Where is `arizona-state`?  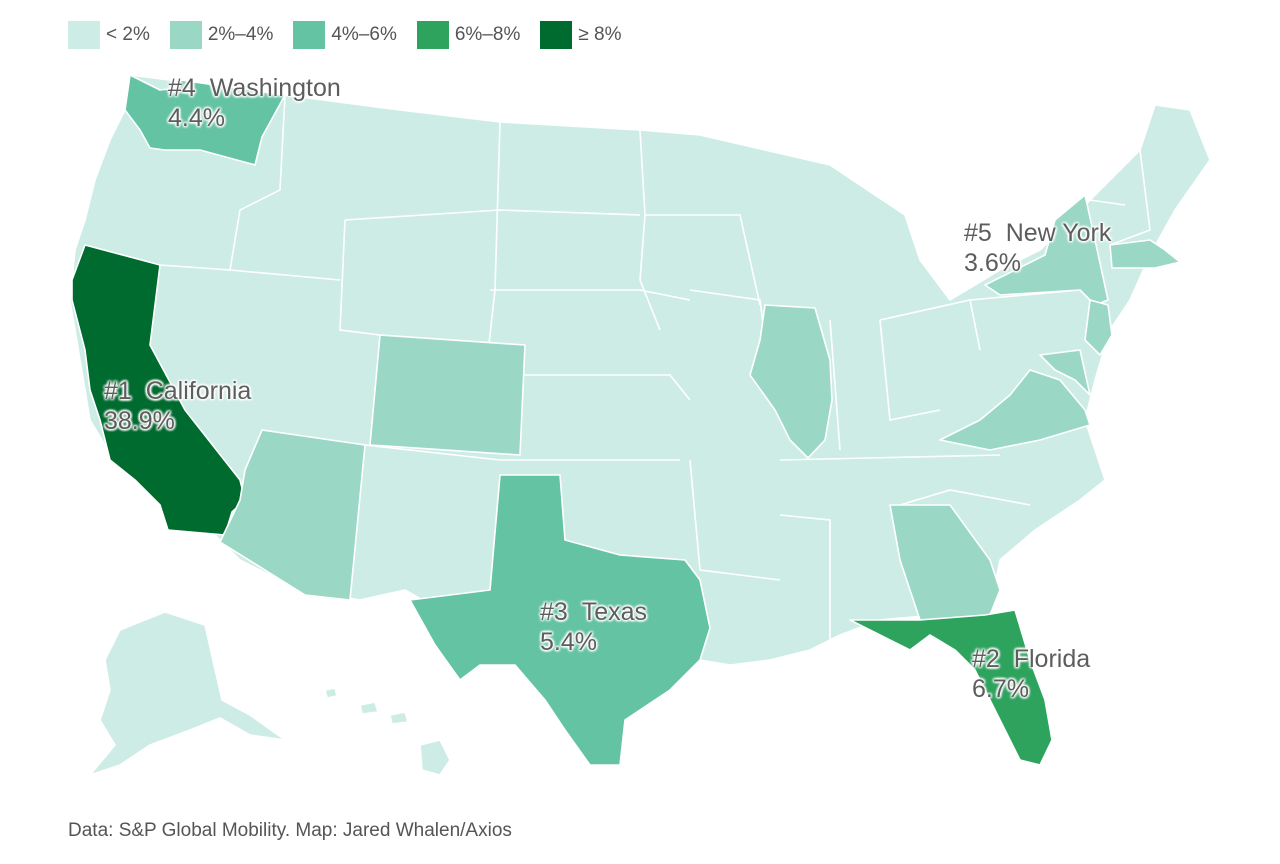 arizona-state is located at coordinates (292, 515).